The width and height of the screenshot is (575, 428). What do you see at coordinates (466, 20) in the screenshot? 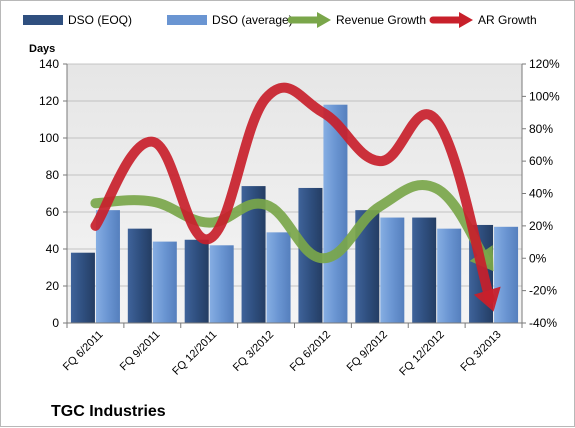
I see `legend-arrow-ar-growth` at bounding box center [466, 20].